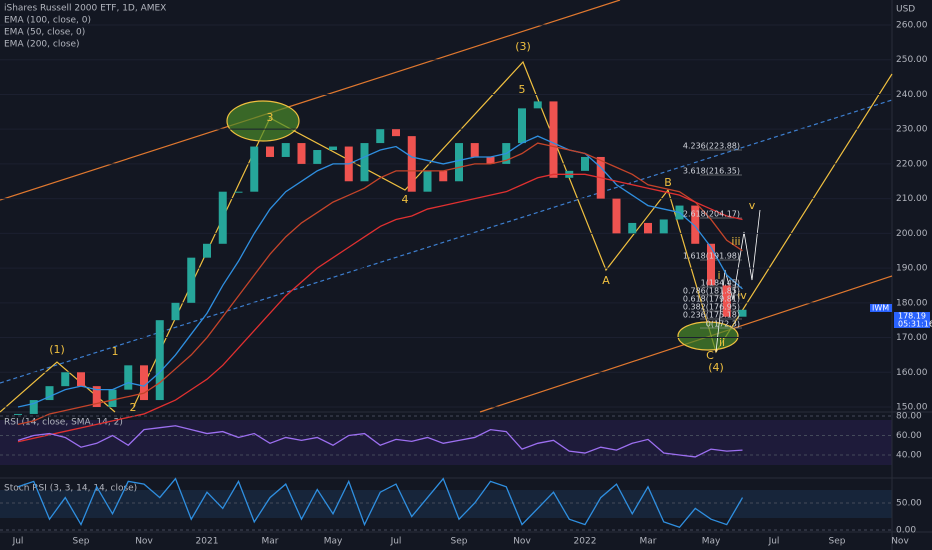  I want to click on price-tick: 170.00, so click(912, 338).